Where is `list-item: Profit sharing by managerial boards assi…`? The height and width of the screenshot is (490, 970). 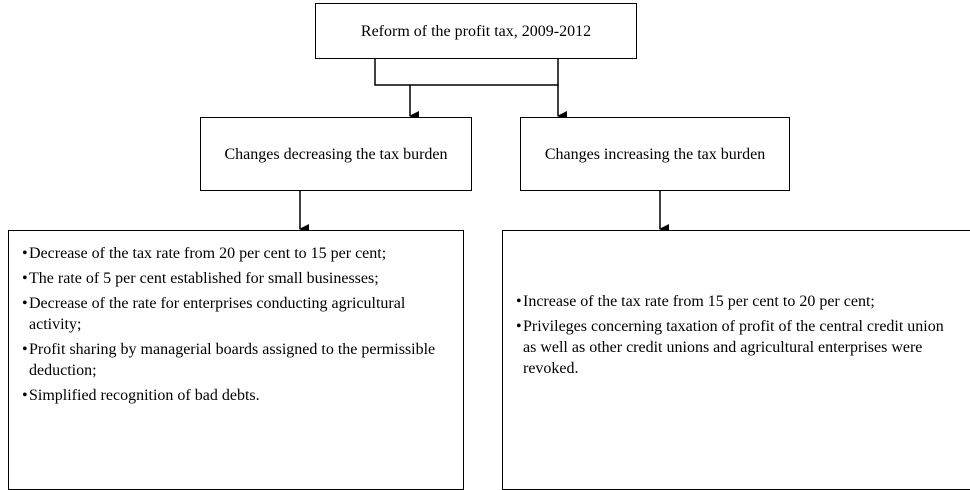 list-item: Profit sharing by managerial boards assi… is located at coordinates (235, 360).